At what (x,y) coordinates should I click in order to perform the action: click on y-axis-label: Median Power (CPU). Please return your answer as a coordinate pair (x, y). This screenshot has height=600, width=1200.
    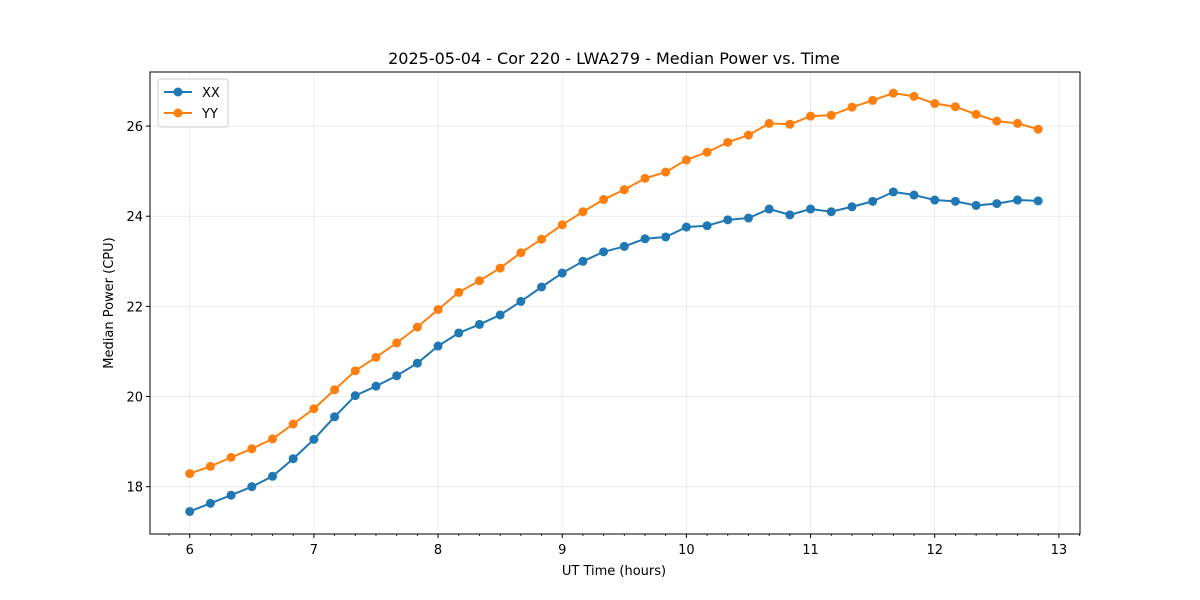
    Looking at the image, I should click on (109, 302).